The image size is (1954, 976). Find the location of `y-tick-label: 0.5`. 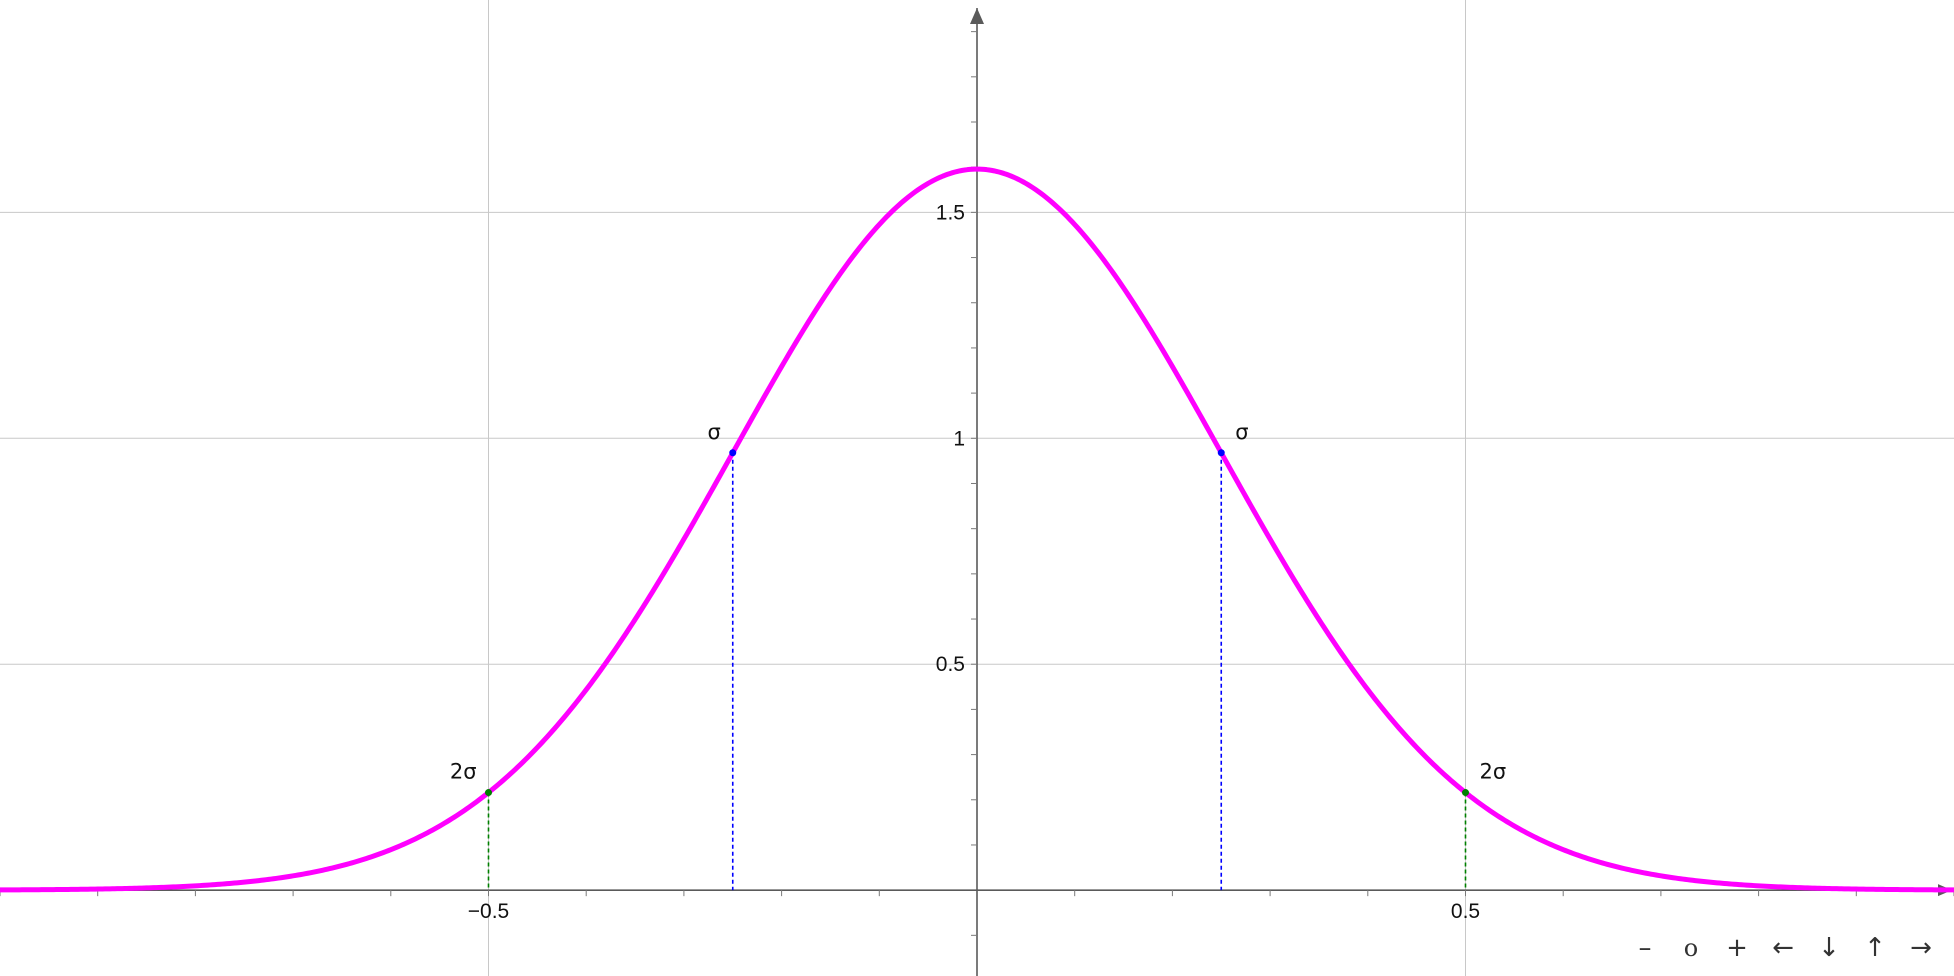

y-tick-label: 0.5 is located at coordinates (950, 664).